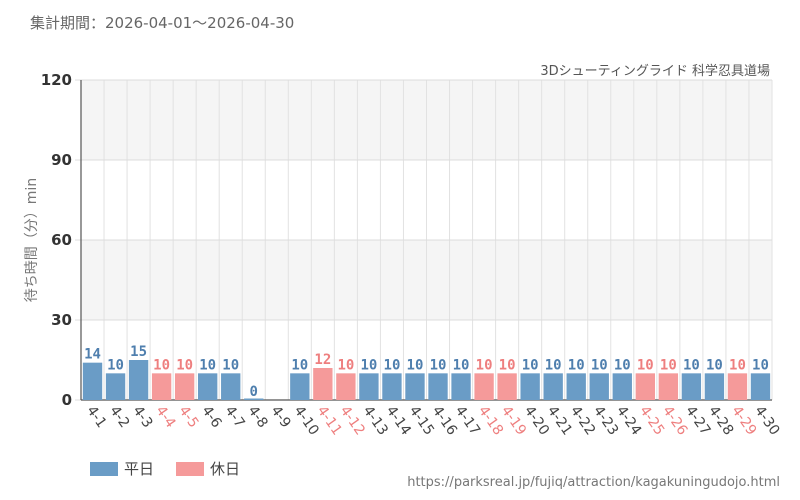 Image resolution: width=800 pixels, height=500 pixels. I want to click on x-tick-label: 4-22, so click(582, 420).